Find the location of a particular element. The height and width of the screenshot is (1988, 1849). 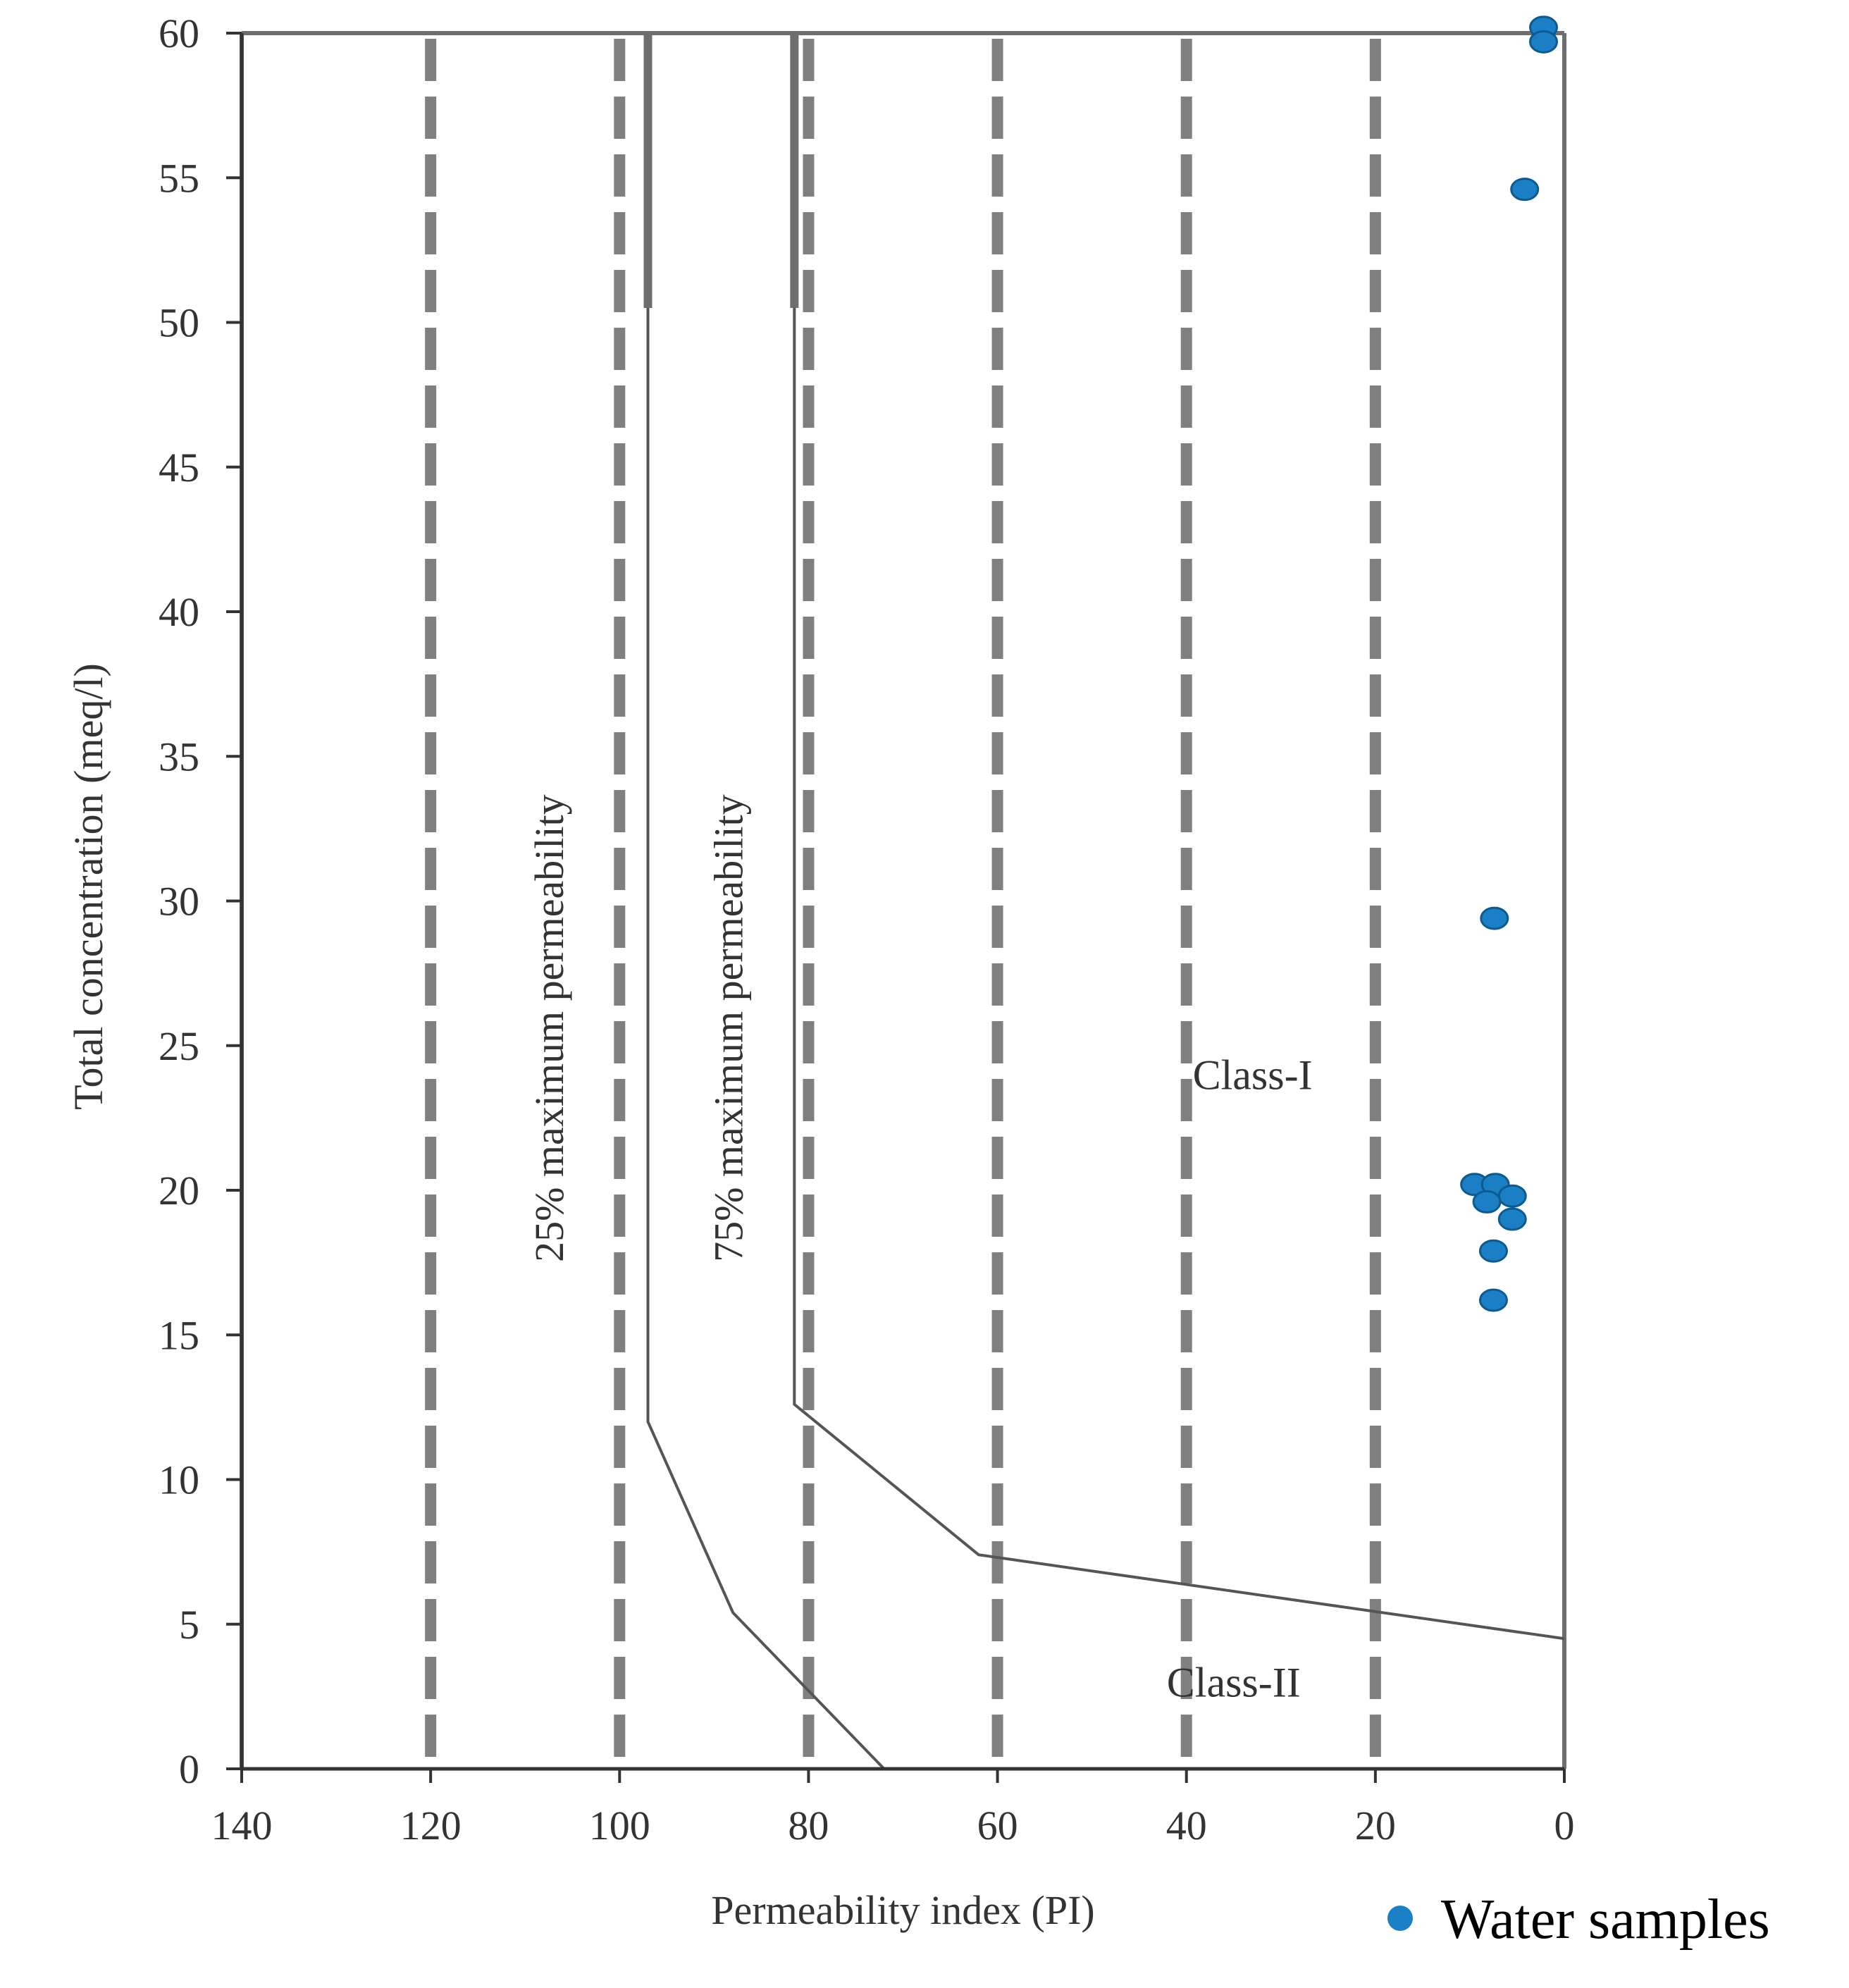

curve-label: 75% maximum permeability is located at coordinates (729, 1028).